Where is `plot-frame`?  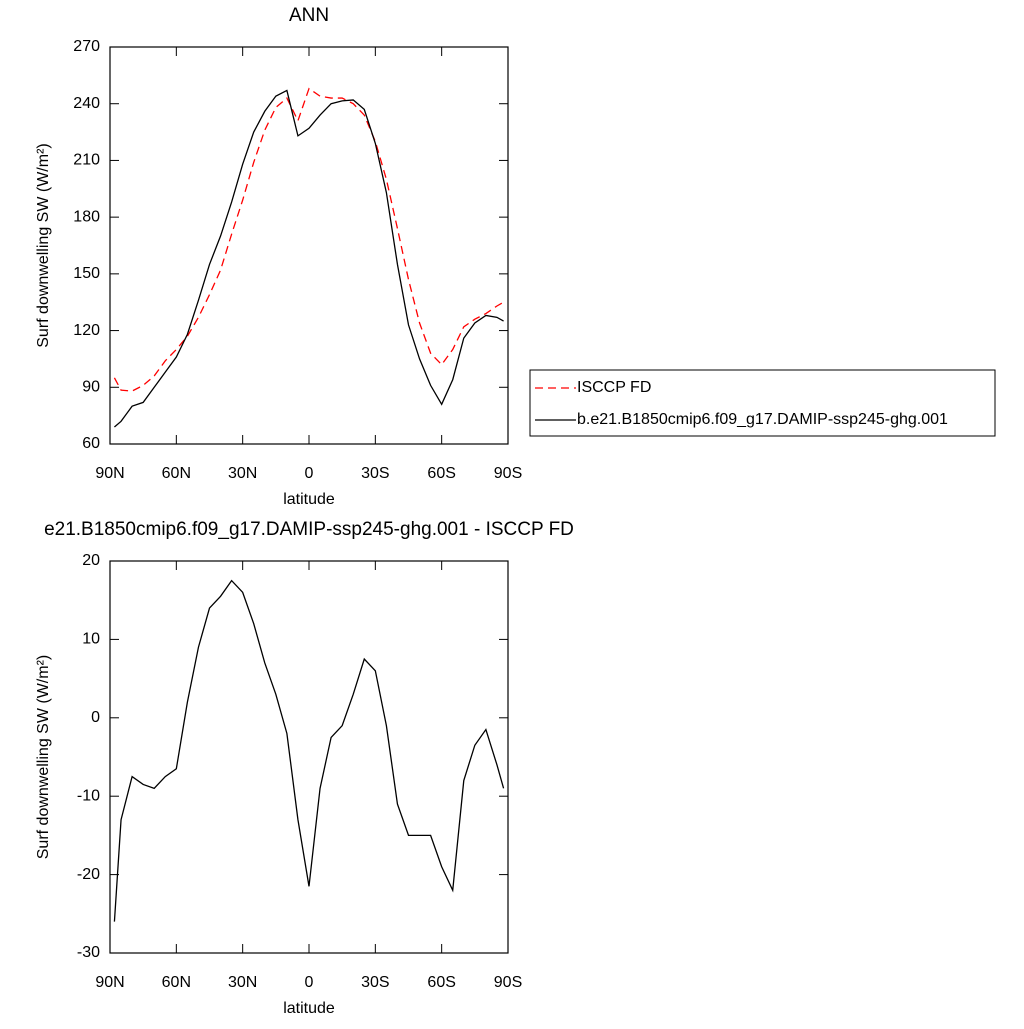 plot-frame is located at coordinates (309, 757).